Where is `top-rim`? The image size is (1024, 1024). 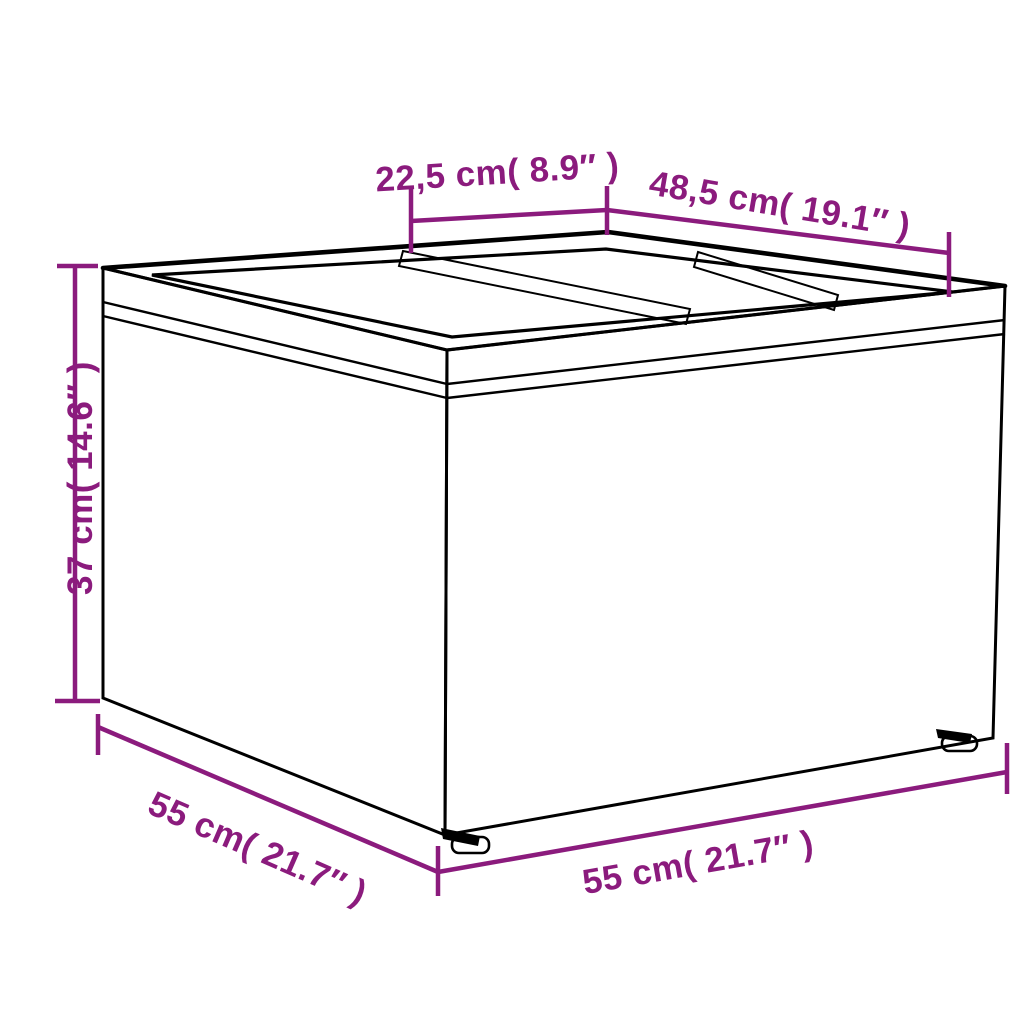
top-rim is located at coordinates (554, 291).